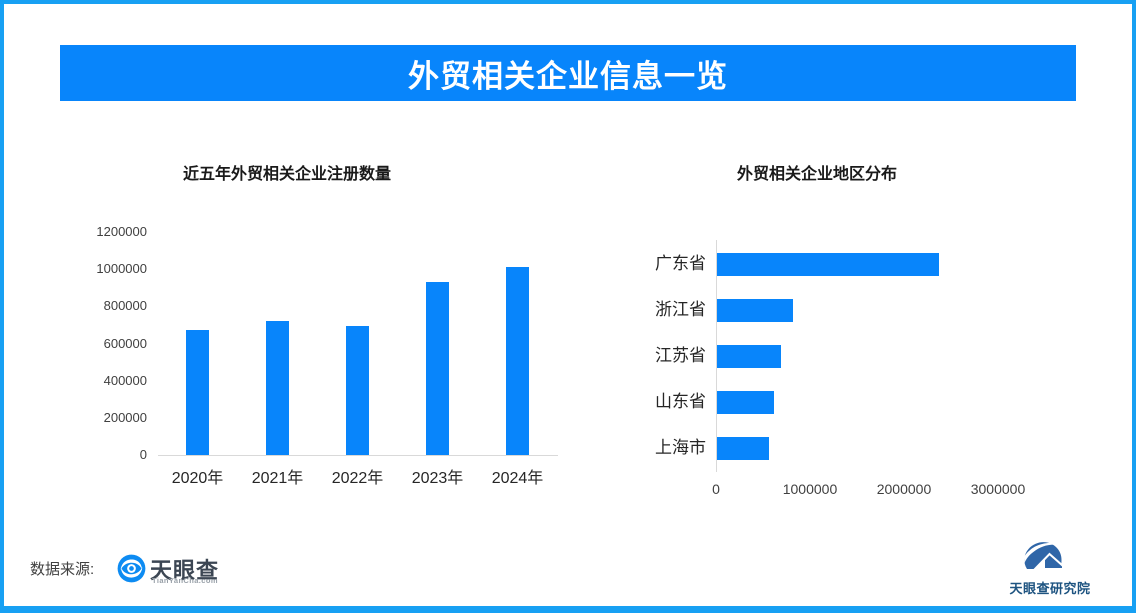 The image size is (1136, 613). What do you see at coordinates (125, 380) in the screenshot?
I see `y-axis-tick-label: 400000` at bounding box center [125, 380].